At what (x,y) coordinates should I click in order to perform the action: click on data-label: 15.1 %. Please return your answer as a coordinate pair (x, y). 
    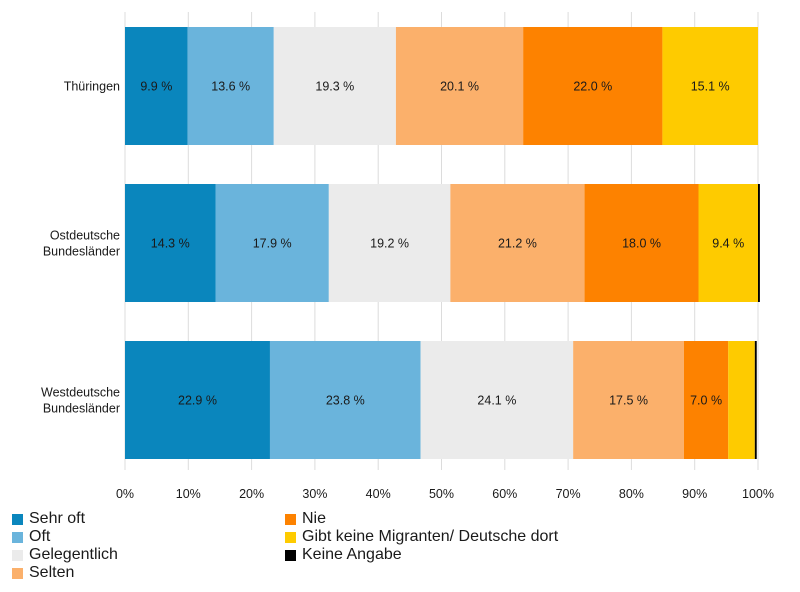
    Looking at the image, I should click on (710, 87).